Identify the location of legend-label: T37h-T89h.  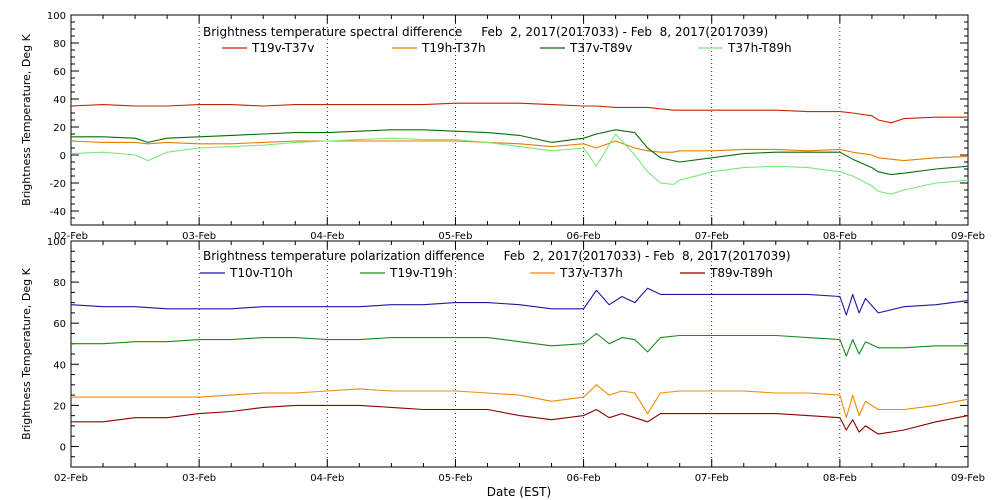
(759, 48).